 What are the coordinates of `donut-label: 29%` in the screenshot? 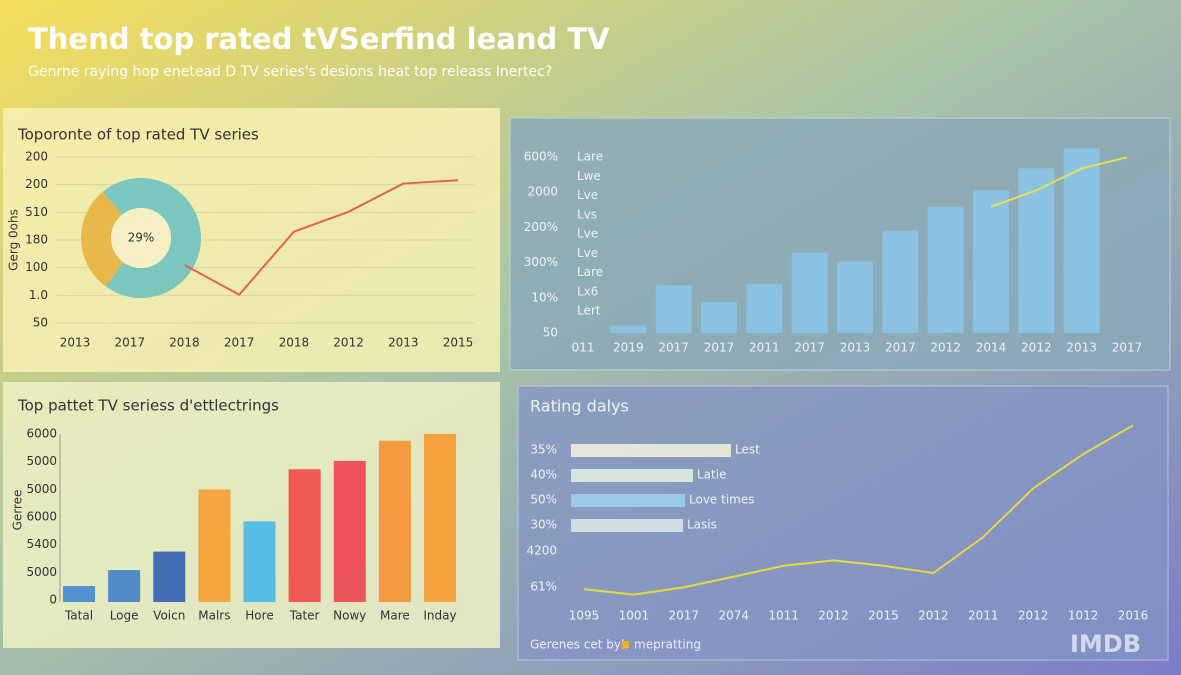 It's located at (141, 238).